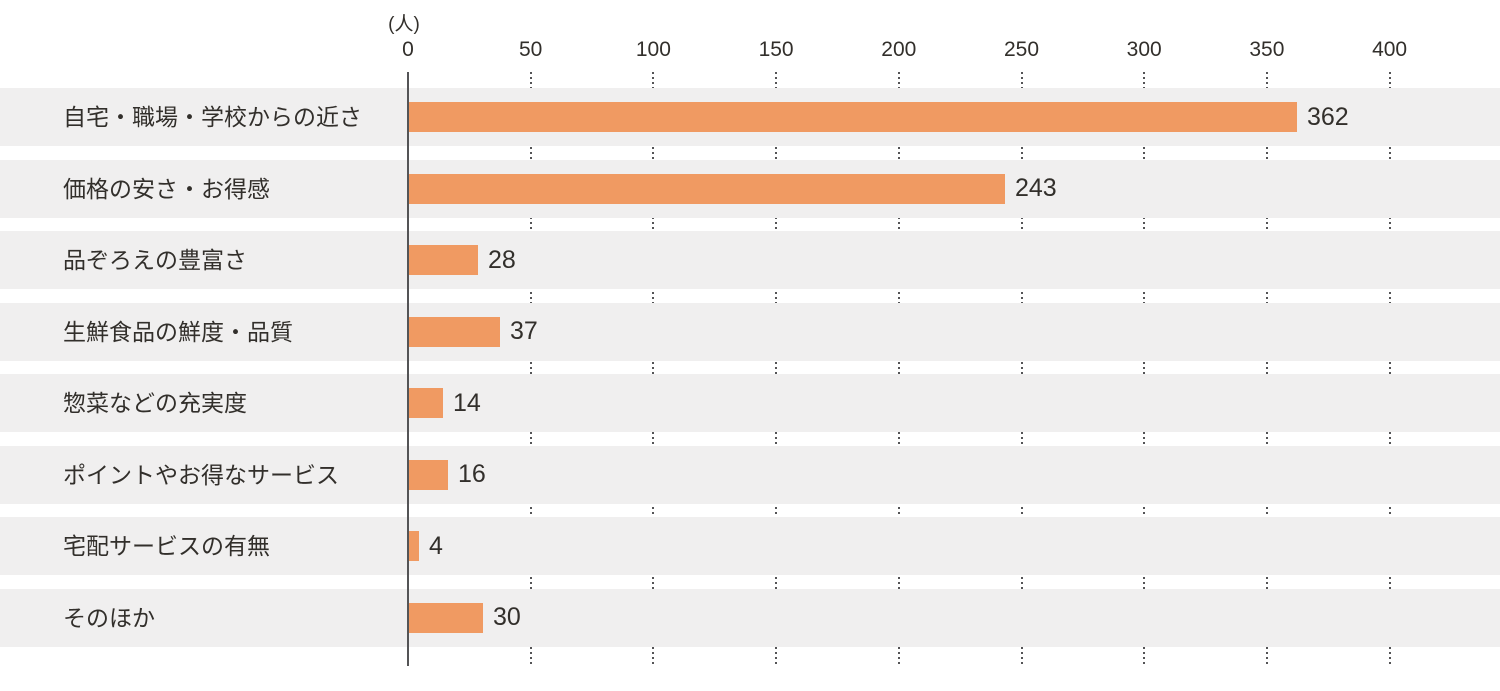 This screenshot has width=1500, height=691. Describe the element at coordinates (109, 617) in the screenshot. I see `category-label: そのほか` at that location.